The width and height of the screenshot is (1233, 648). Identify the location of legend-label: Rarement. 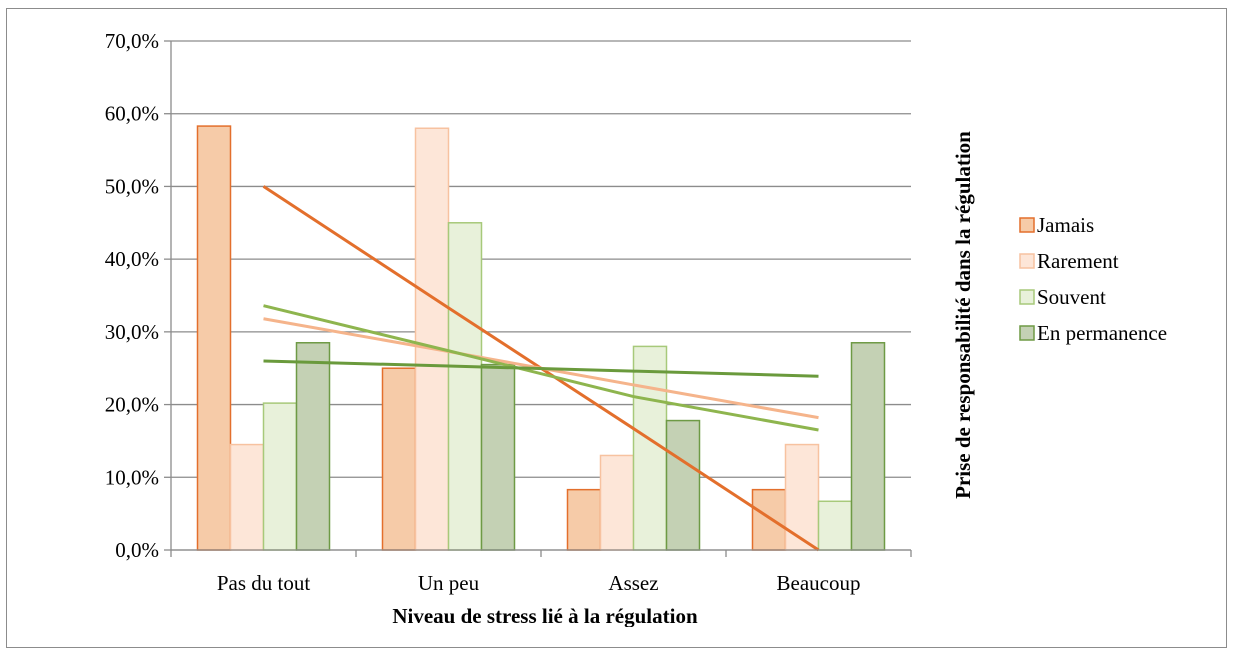
(1078, 261).